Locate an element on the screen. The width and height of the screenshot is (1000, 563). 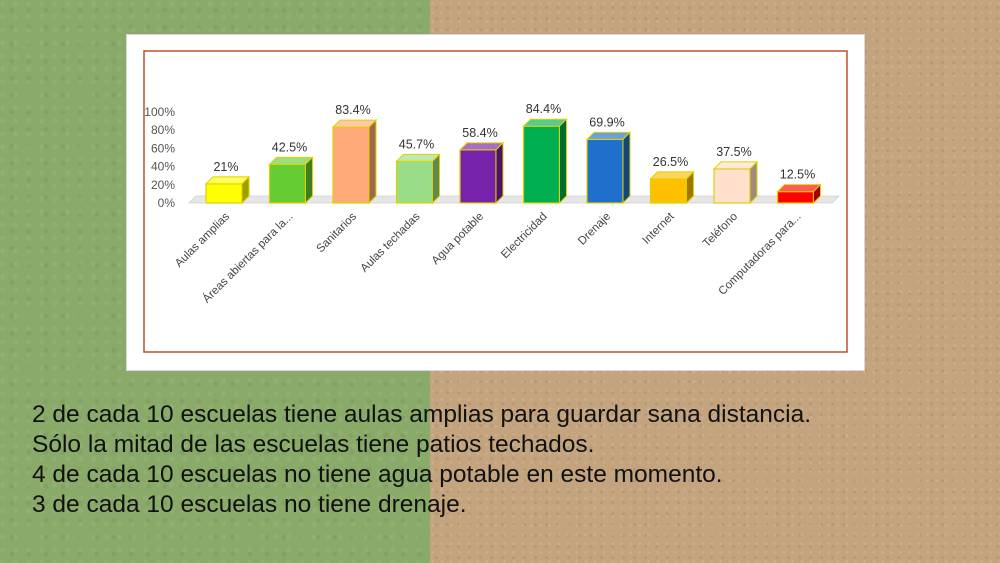
bar: 26.5% is located at coordinates (672, 180).